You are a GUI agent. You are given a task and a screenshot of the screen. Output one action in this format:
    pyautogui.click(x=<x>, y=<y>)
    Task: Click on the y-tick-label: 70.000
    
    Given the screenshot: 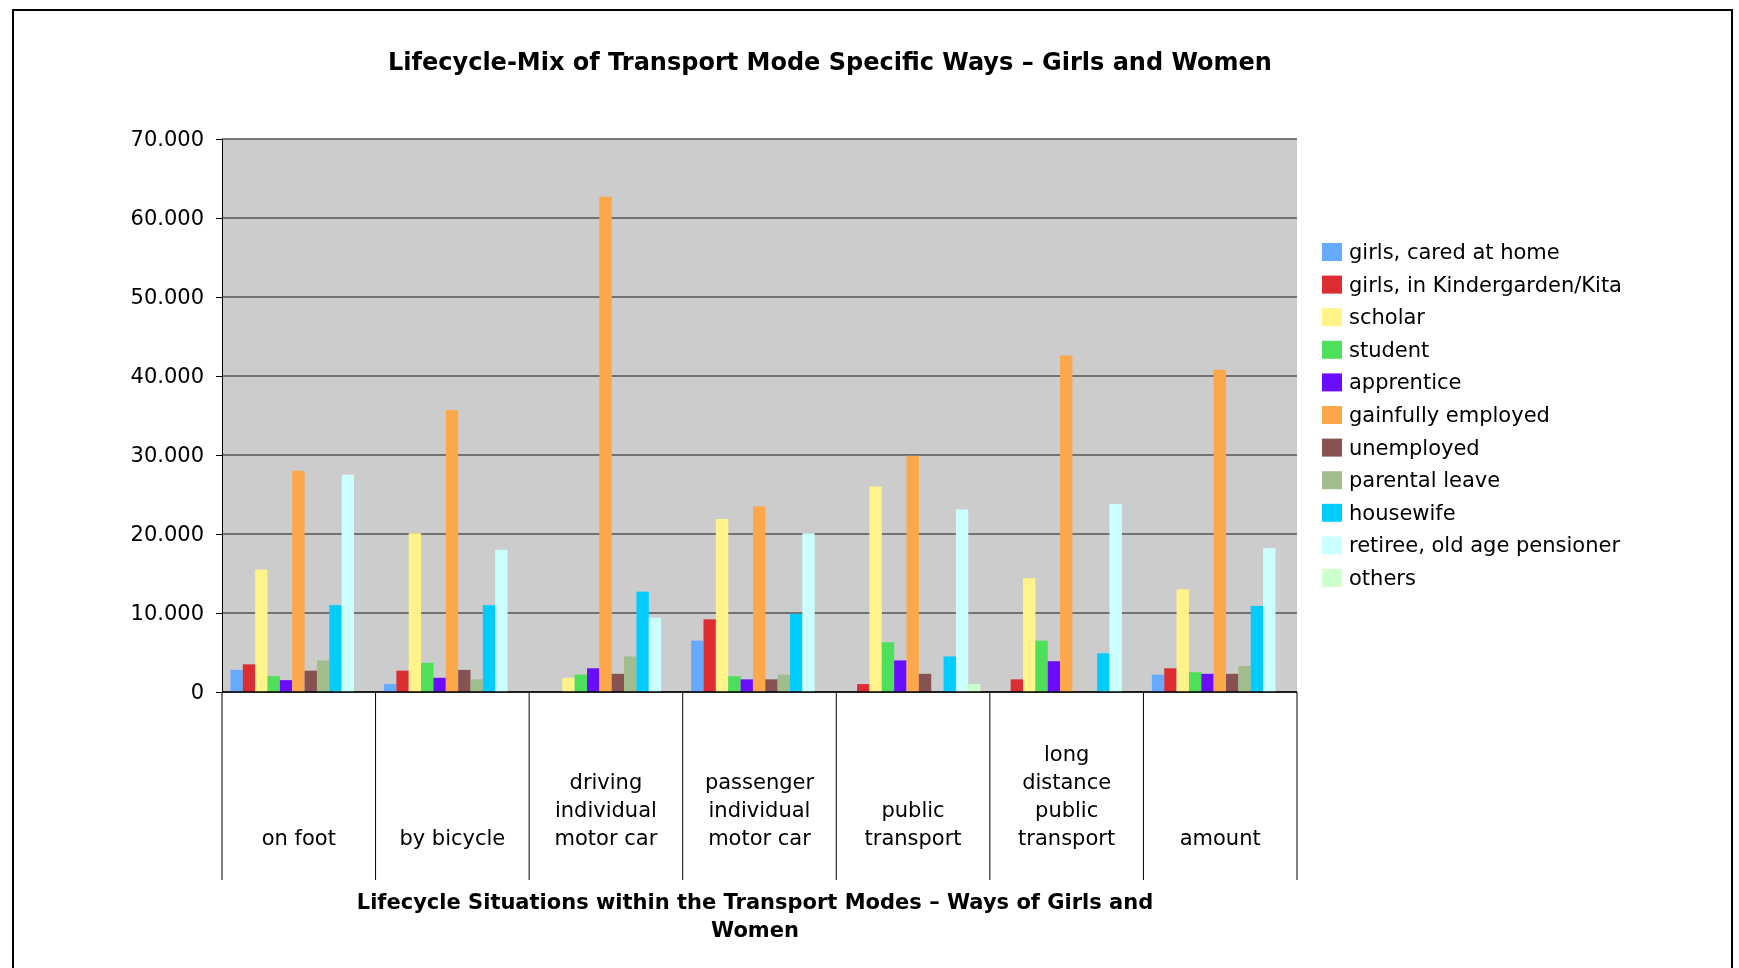 What is the action you would take?
    pyautogui.click(x=167, y=139)
    